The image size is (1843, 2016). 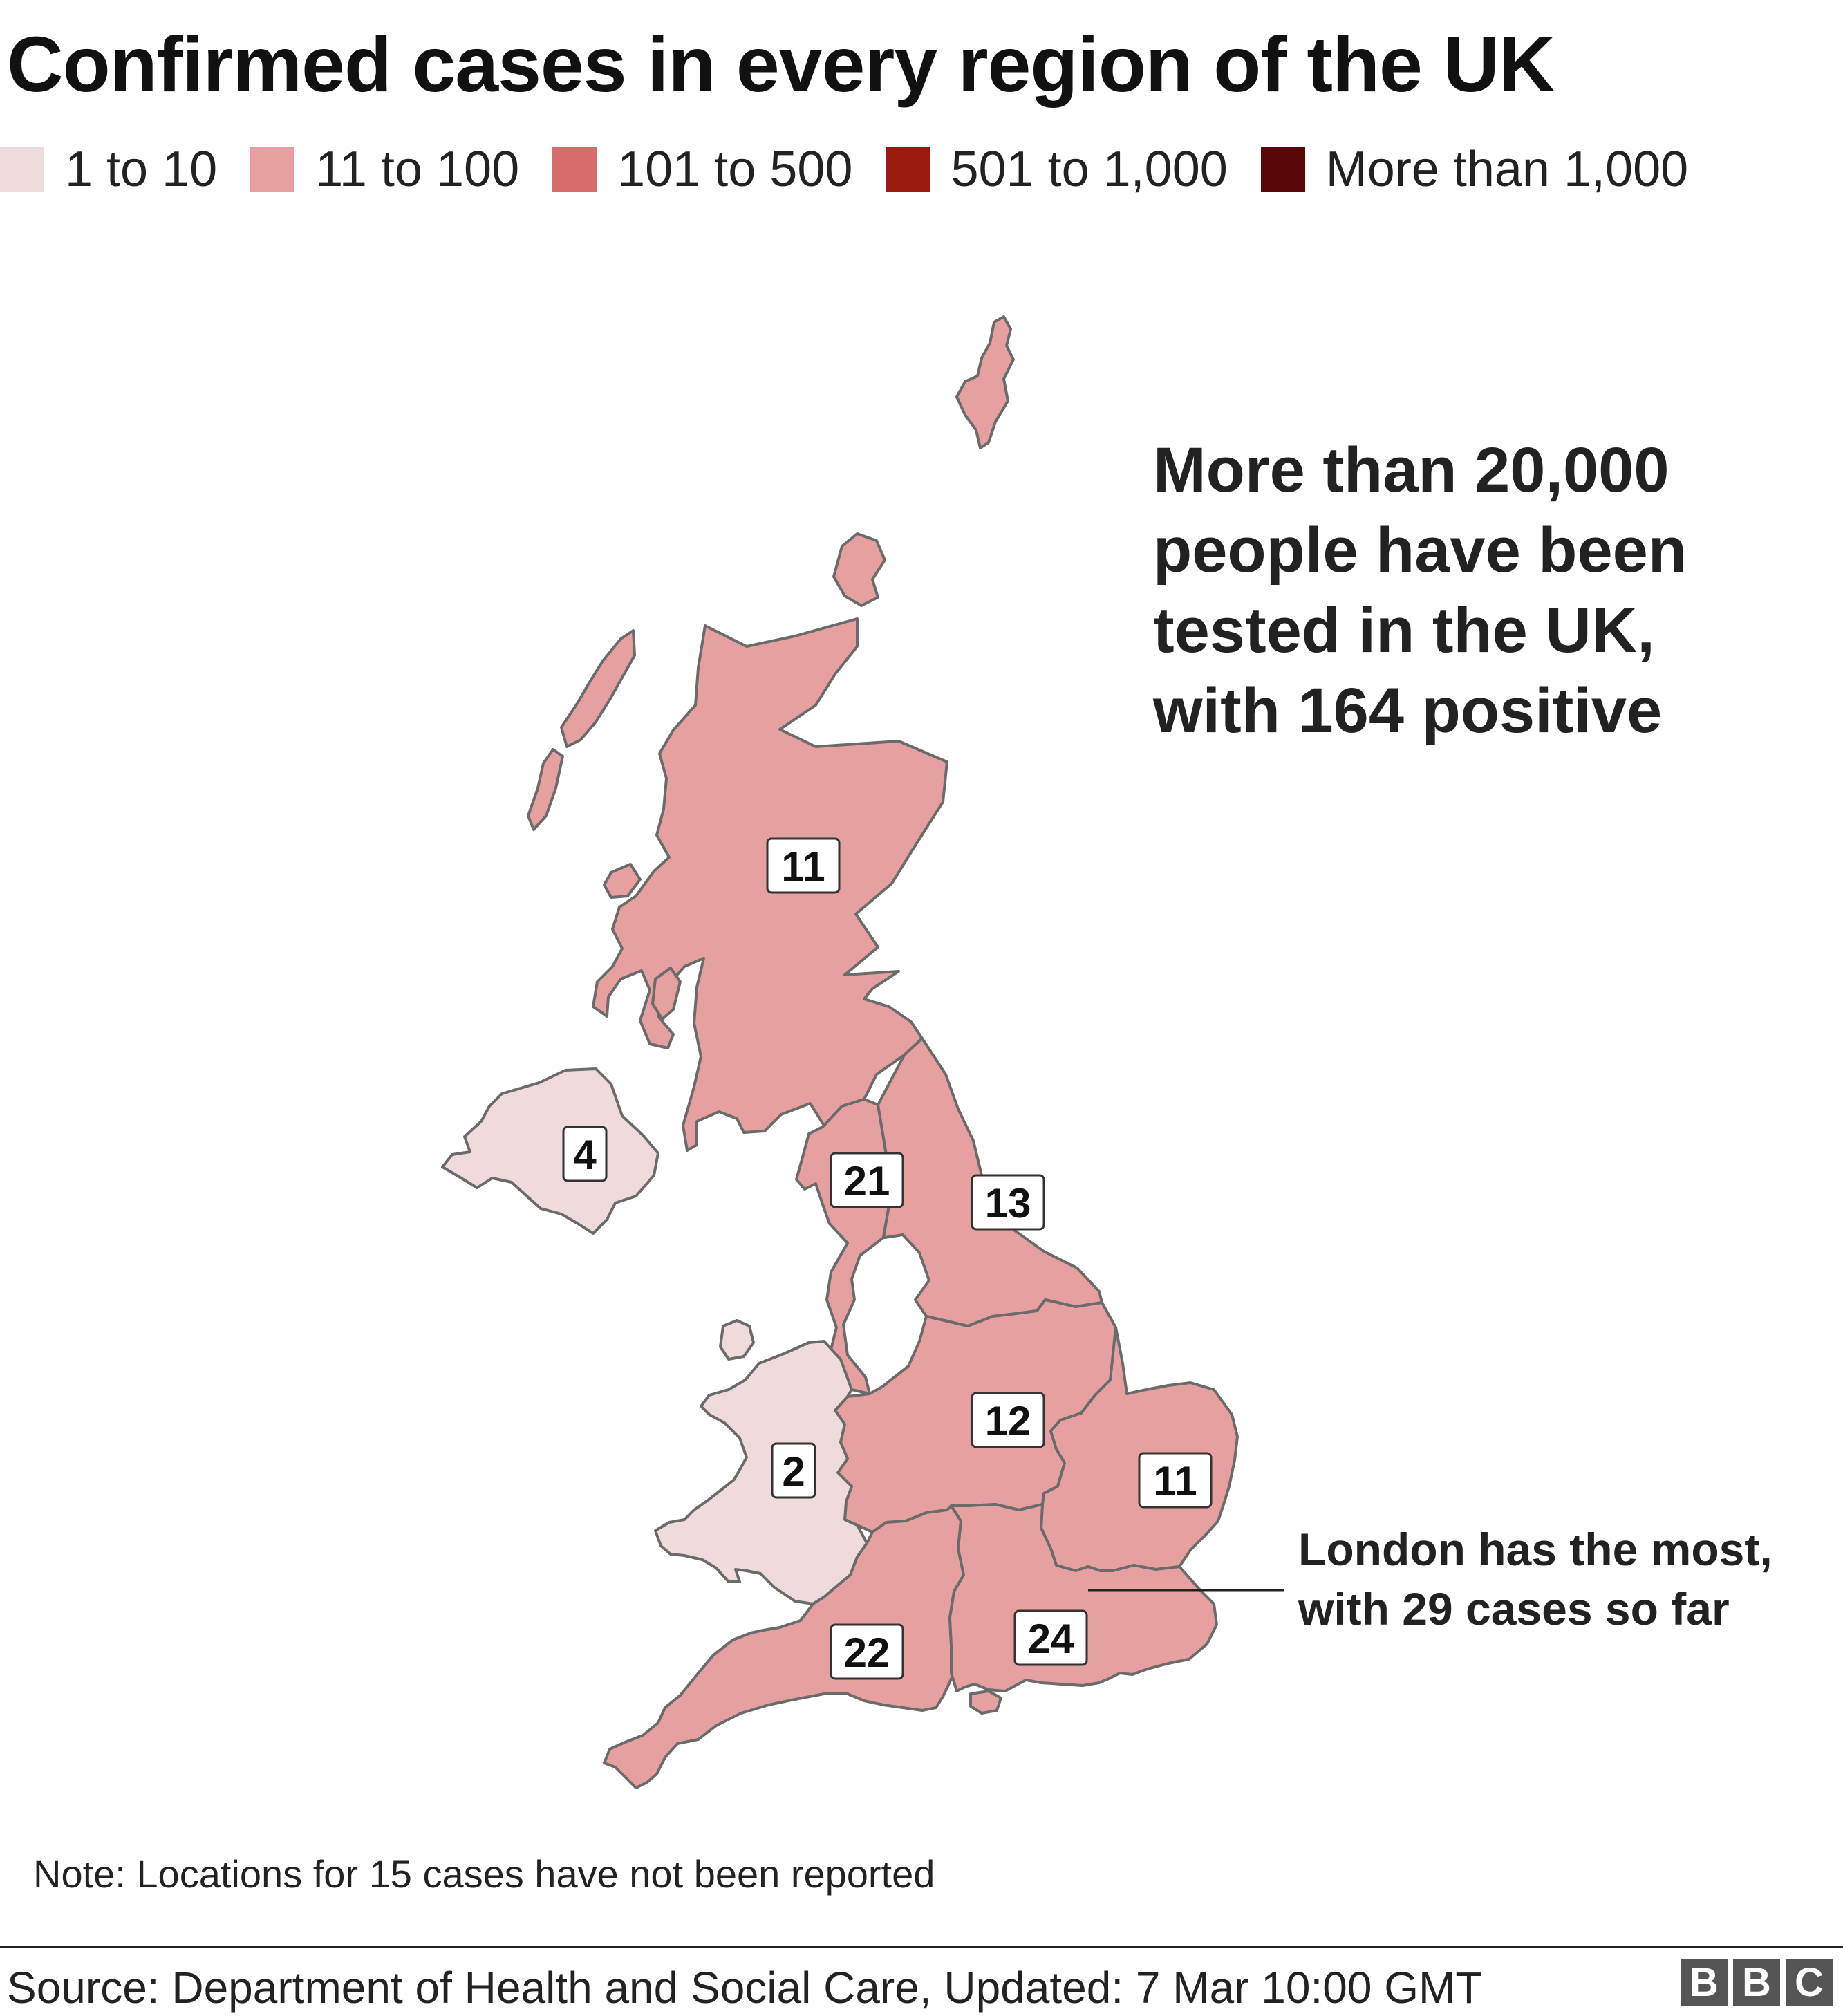 I want to click on region-count: 21, so click(x=867, y=1181).